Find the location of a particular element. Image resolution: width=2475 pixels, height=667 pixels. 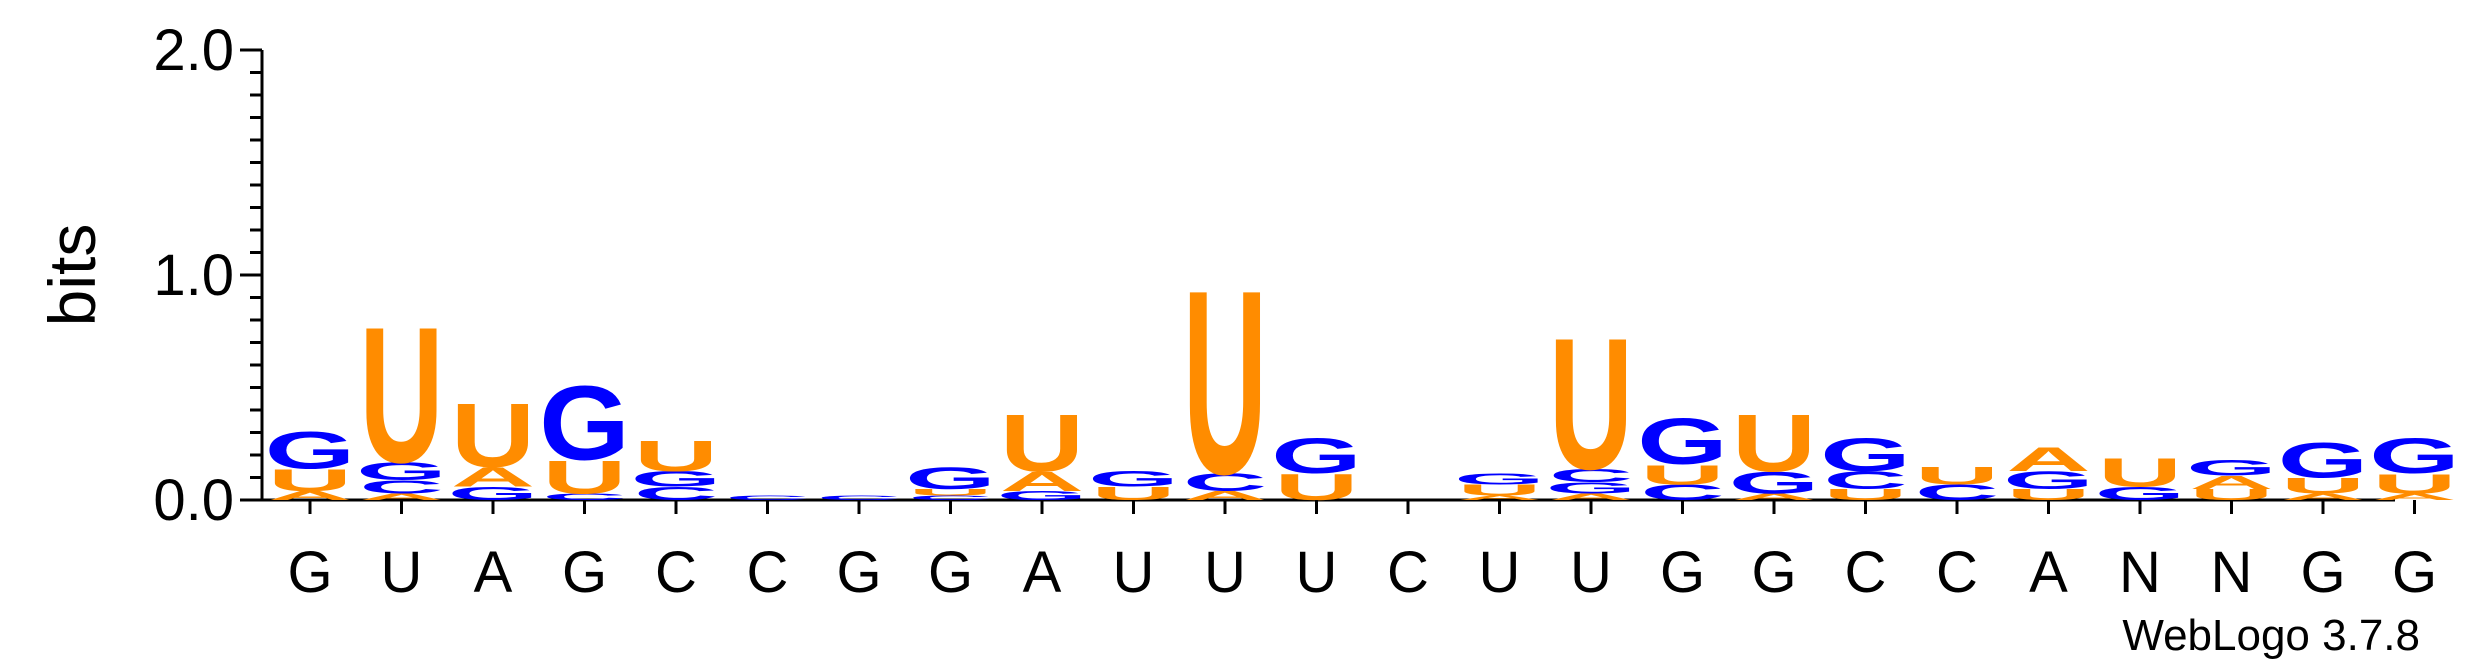

credit-label: WebLogo 3.7.8 is located at coordinates (2271, 635).